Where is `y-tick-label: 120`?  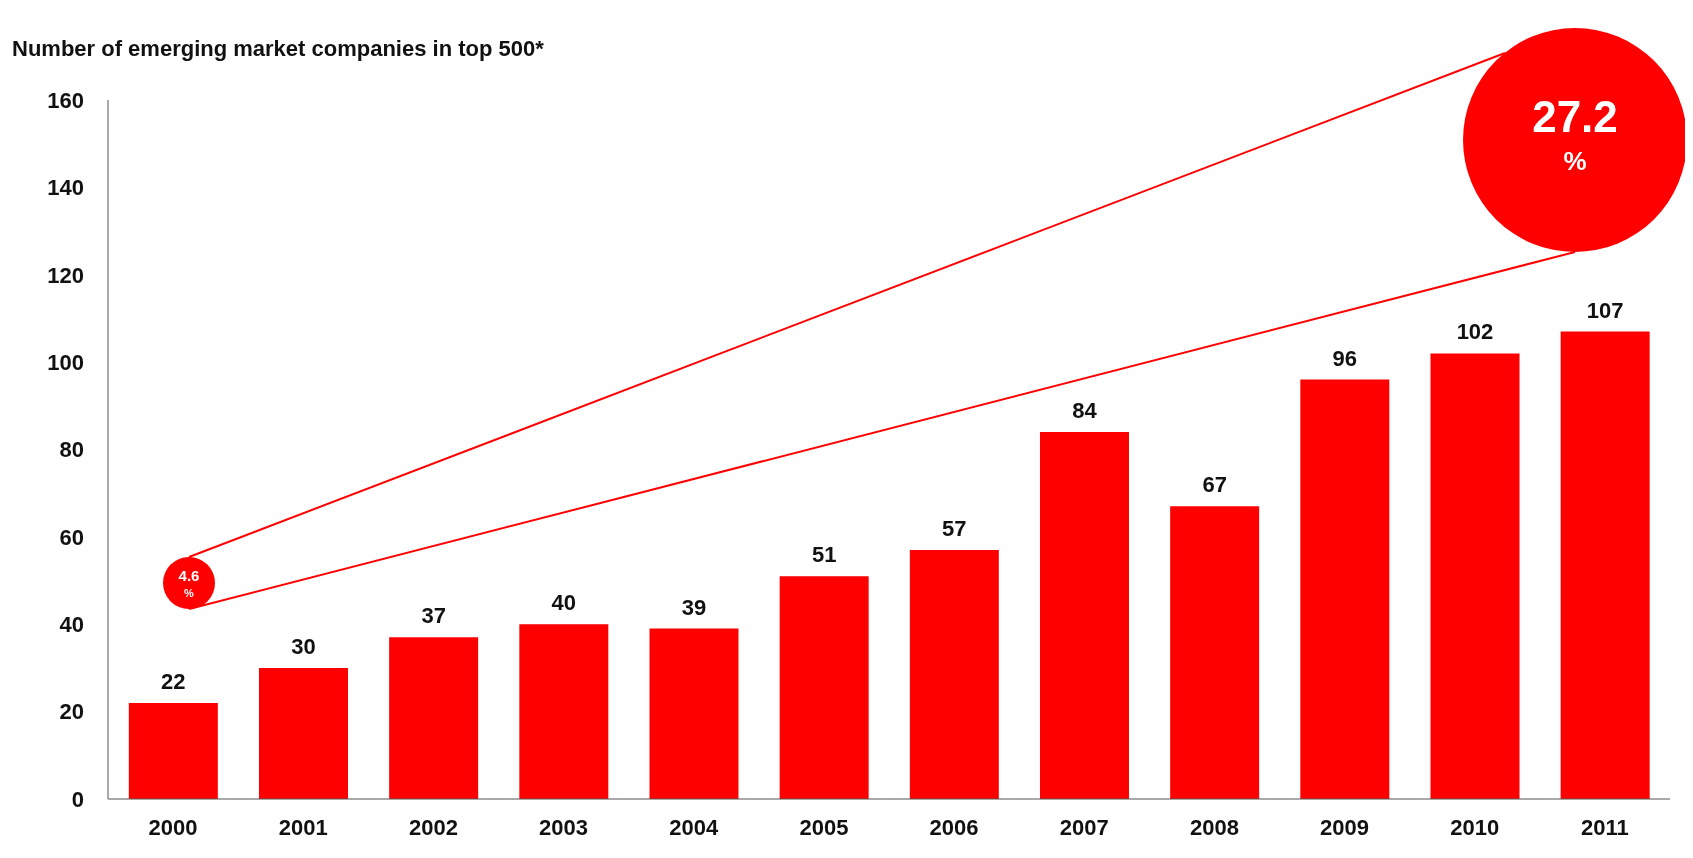
y-tick-label: 120 is located at coordinates (65, 275).